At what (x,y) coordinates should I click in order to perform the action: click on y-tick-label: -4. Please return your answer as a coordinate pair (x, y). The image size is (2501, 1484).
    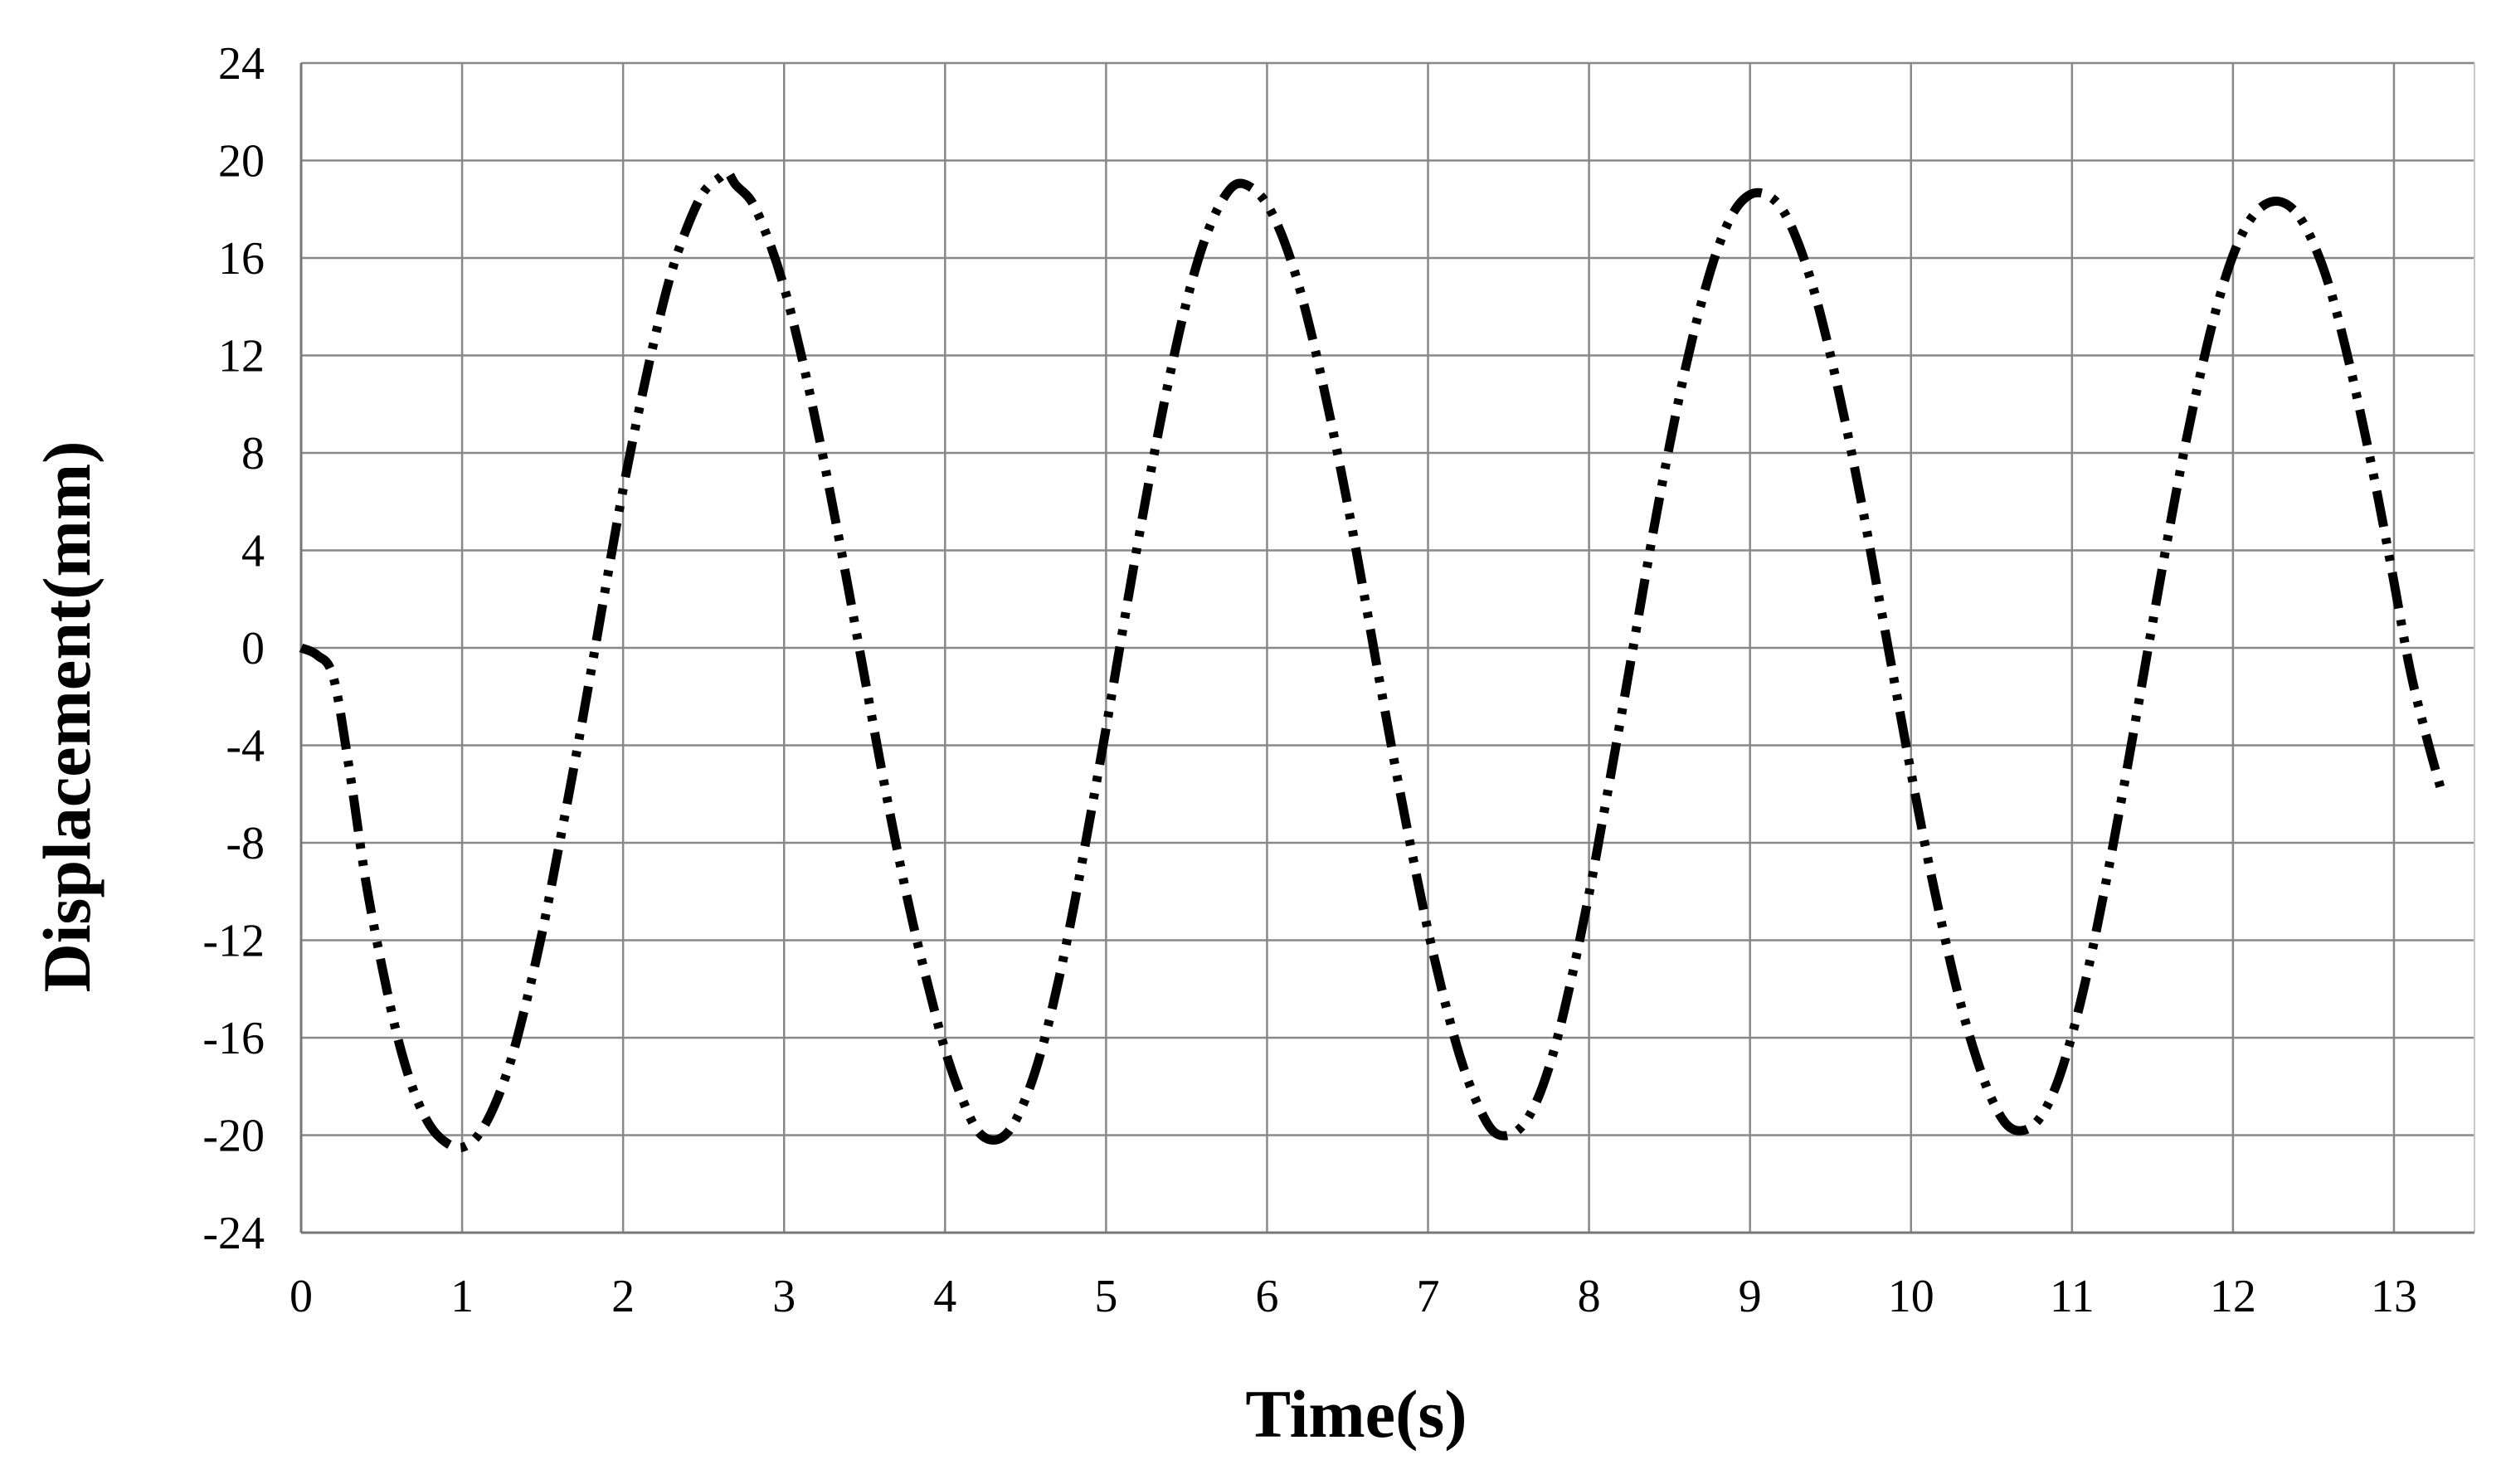
    Looking at the image, I should click on (245, 746).